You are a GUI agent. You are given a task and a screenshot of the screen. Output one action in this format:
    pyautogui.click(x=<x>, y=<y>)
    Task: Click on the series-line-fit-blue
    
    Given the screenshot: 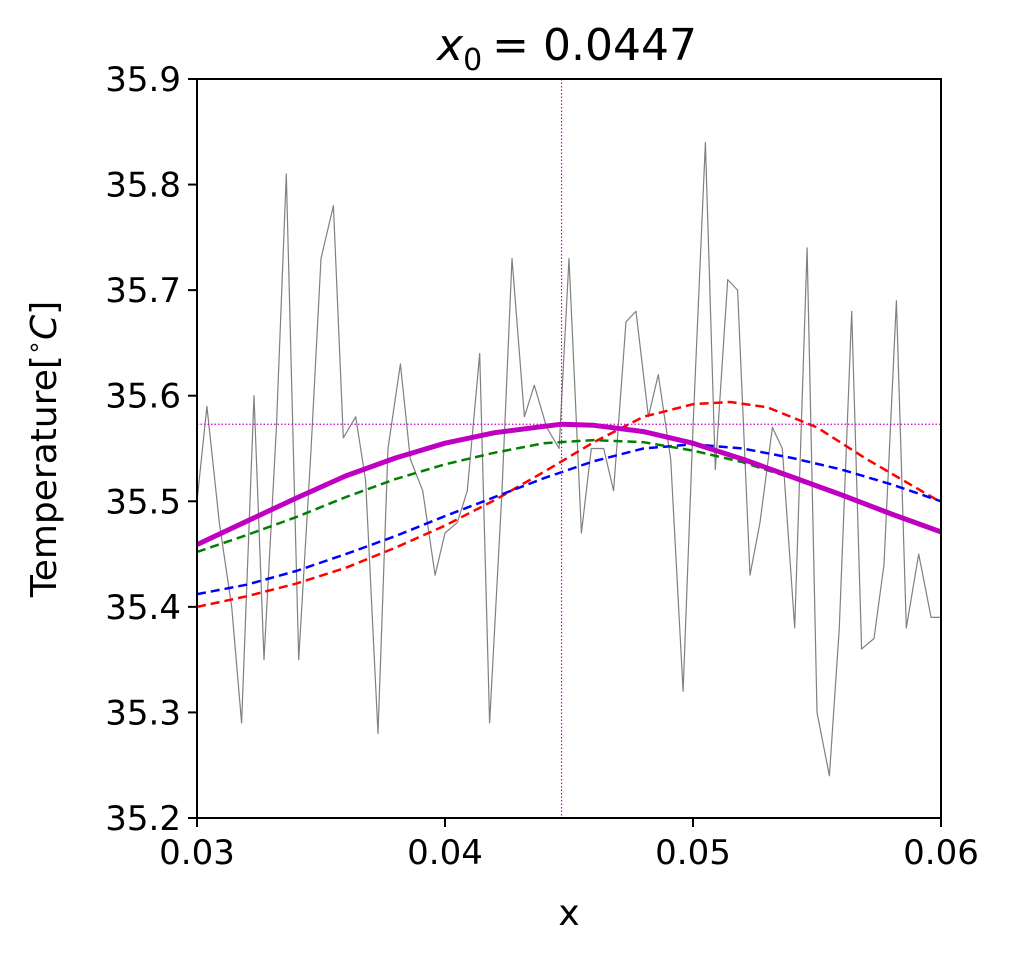 What is the action you would take?
    pyautogui.click(x=569, y=519)
    